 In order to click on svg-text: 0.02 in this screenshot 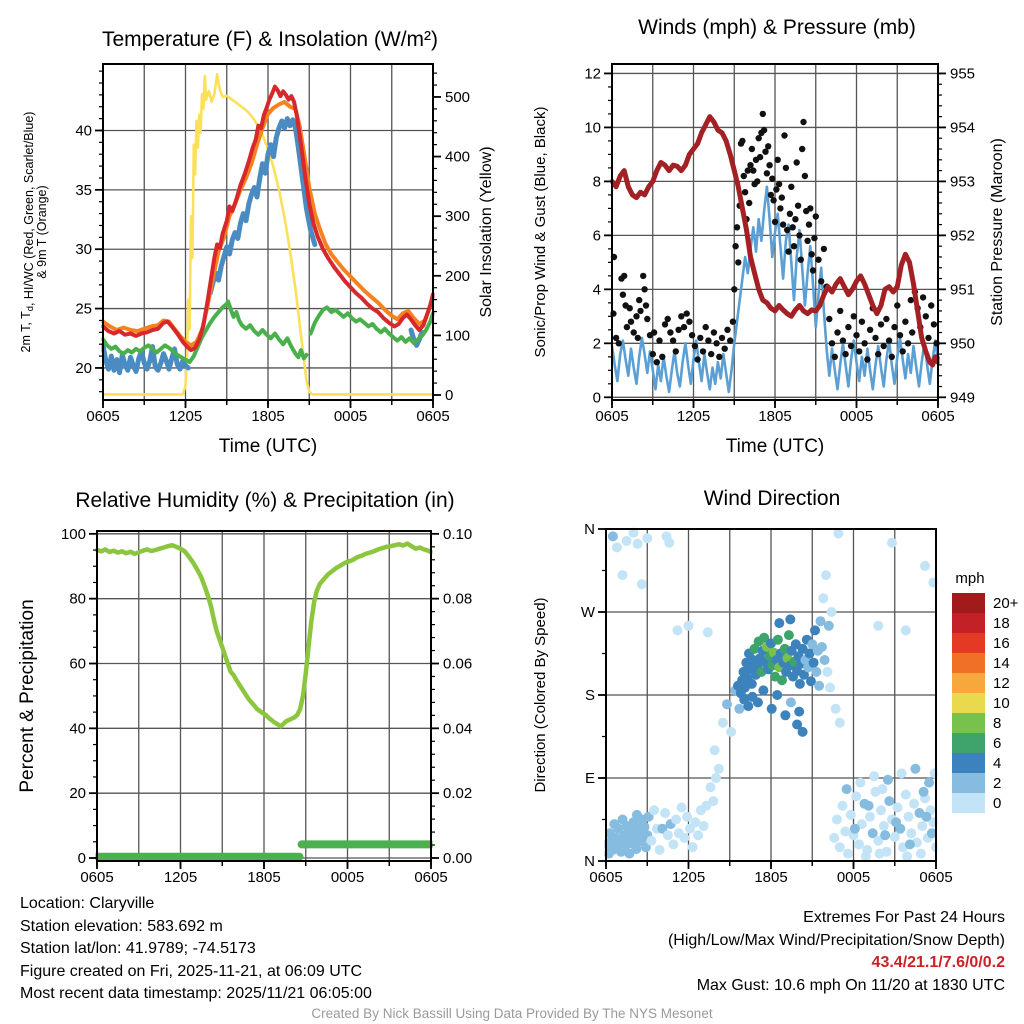, I will do `click(457, 793)`.